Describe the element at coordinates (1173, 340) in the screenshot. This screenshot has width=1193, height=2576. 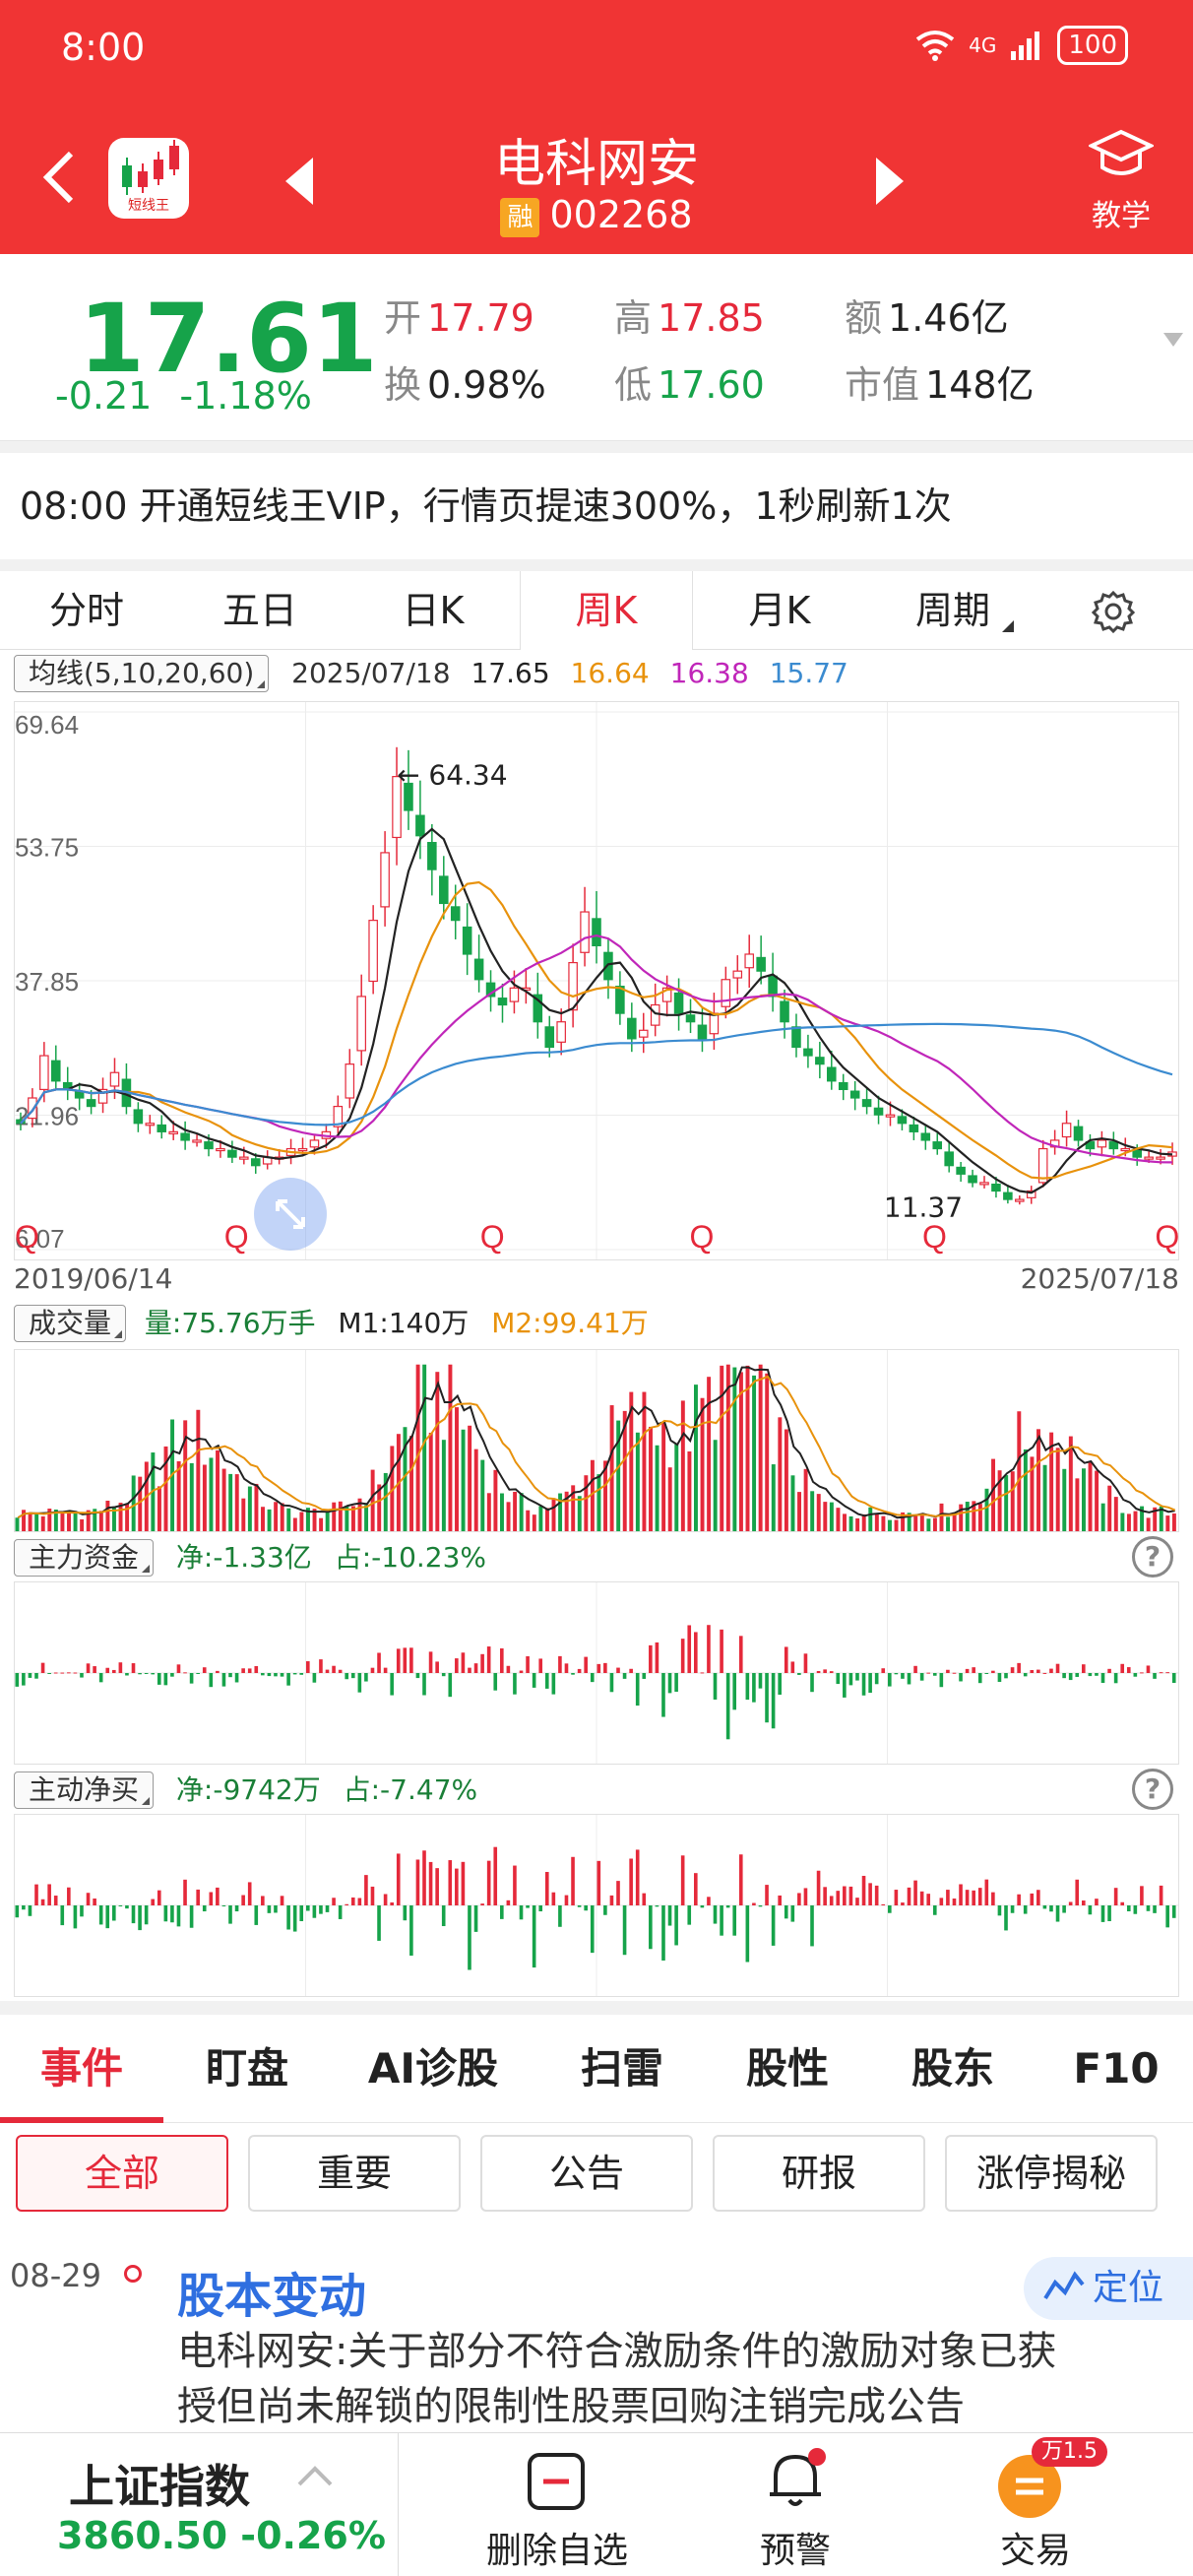
I see `expand-quote-icon` at that location.